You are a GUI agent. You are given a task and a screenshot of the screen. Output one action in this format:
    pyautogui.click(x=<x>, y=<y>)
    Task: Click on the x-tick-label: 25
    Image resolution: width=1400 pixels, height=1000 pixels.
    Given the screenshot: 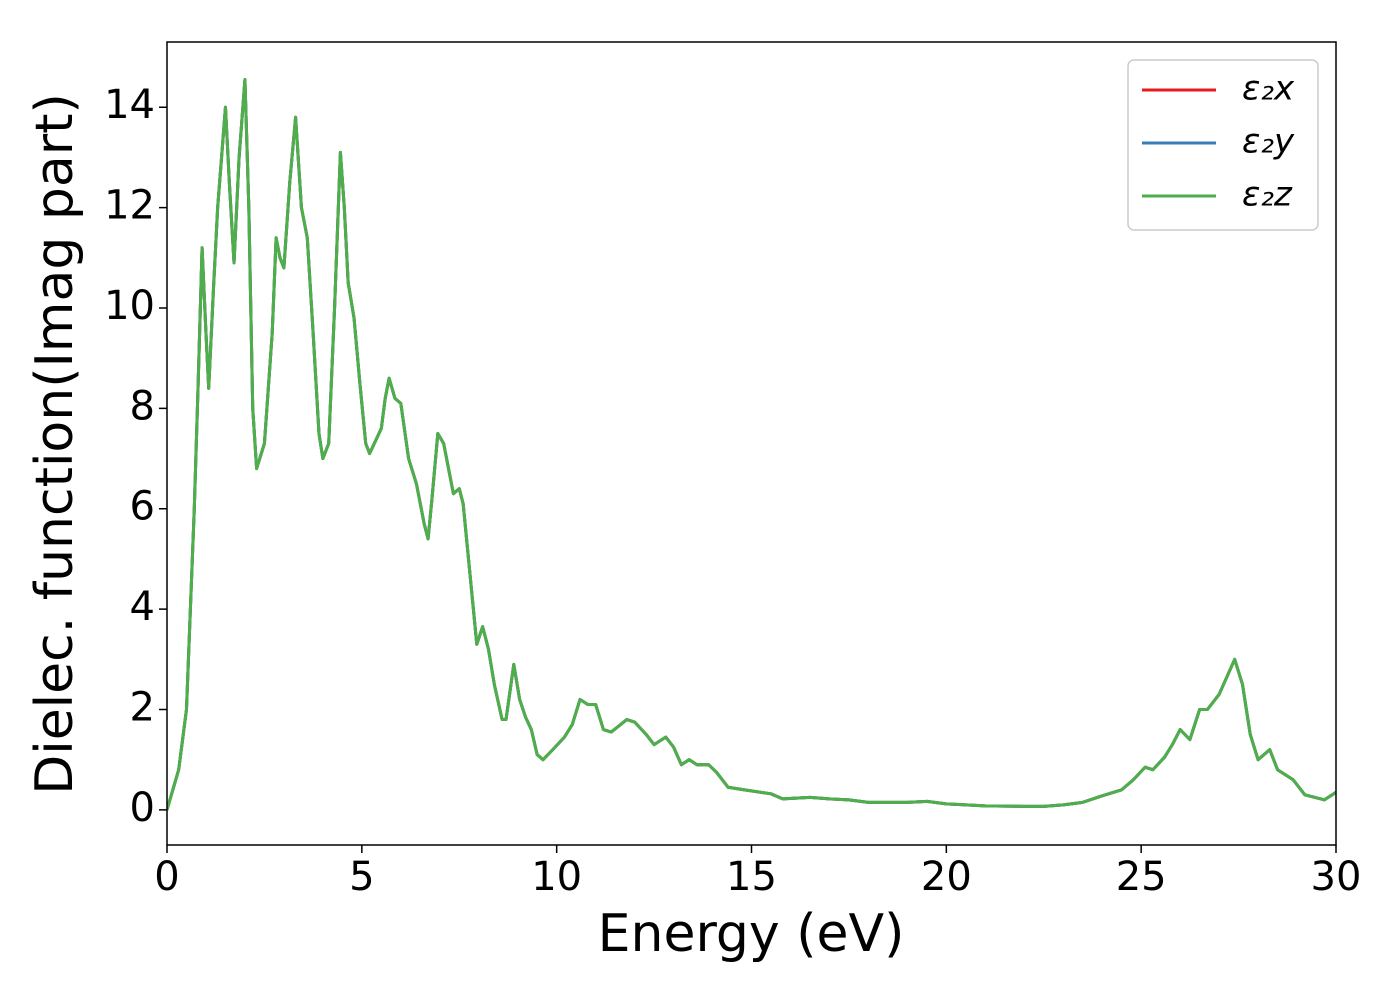 What is the action you would take?
    pyautogui.click(x=1141, y=877)
    